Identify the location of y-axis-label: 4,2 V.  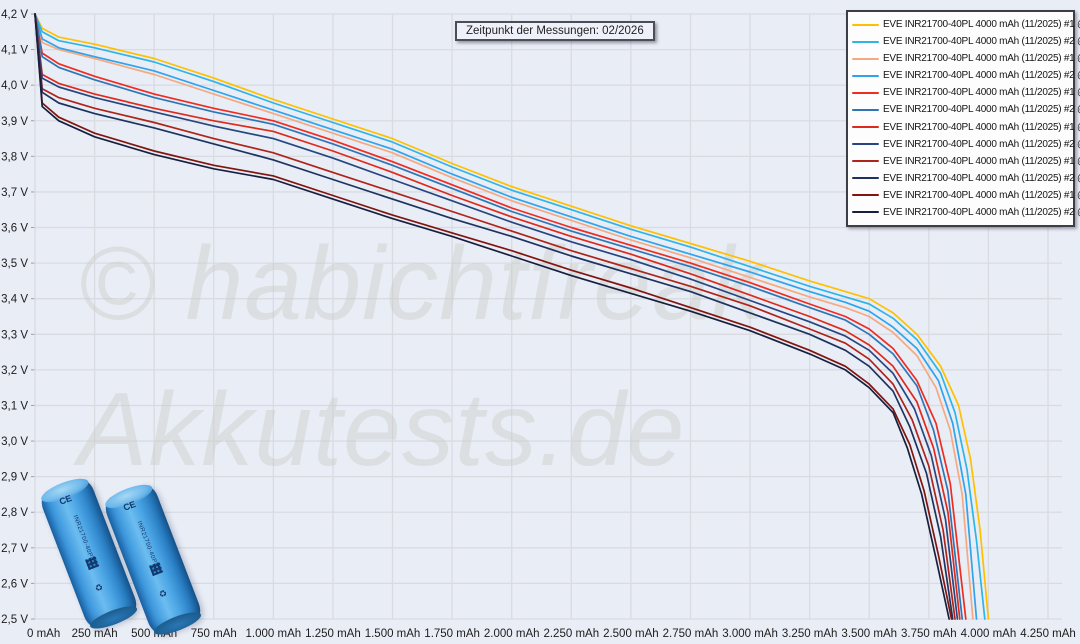
(14, 15).